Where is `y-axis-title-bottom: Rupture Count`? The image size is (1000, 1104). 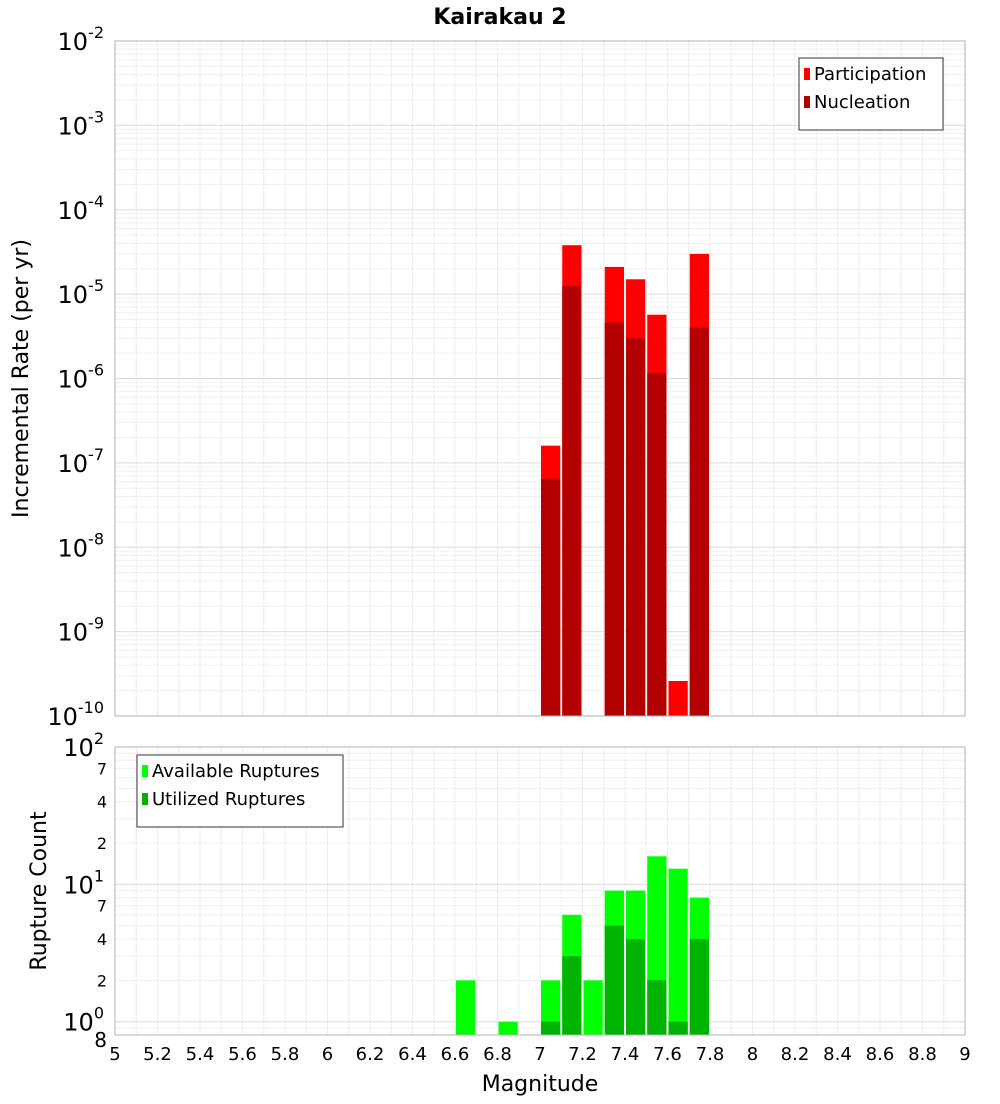
y-axis-title-bottom: Rupture Count is located at coordinates (39, 891).